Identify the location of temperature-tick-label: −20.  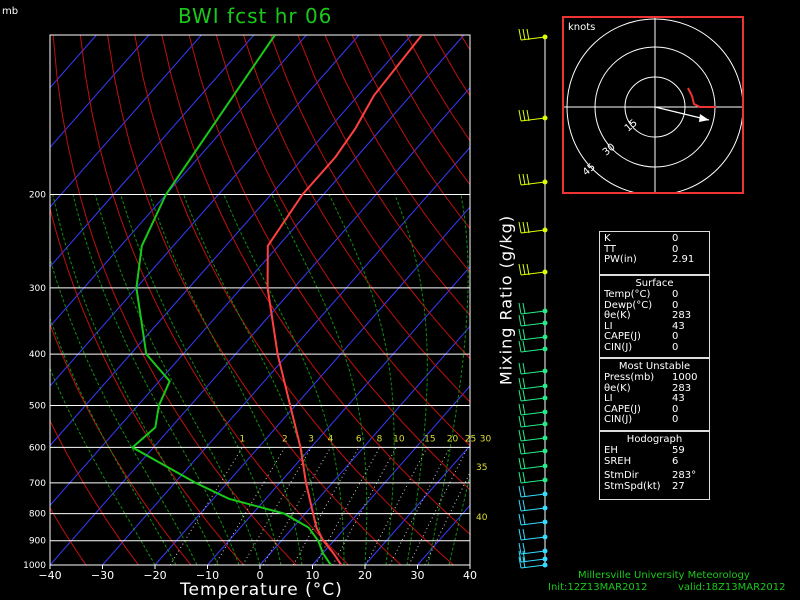
(154, 575).